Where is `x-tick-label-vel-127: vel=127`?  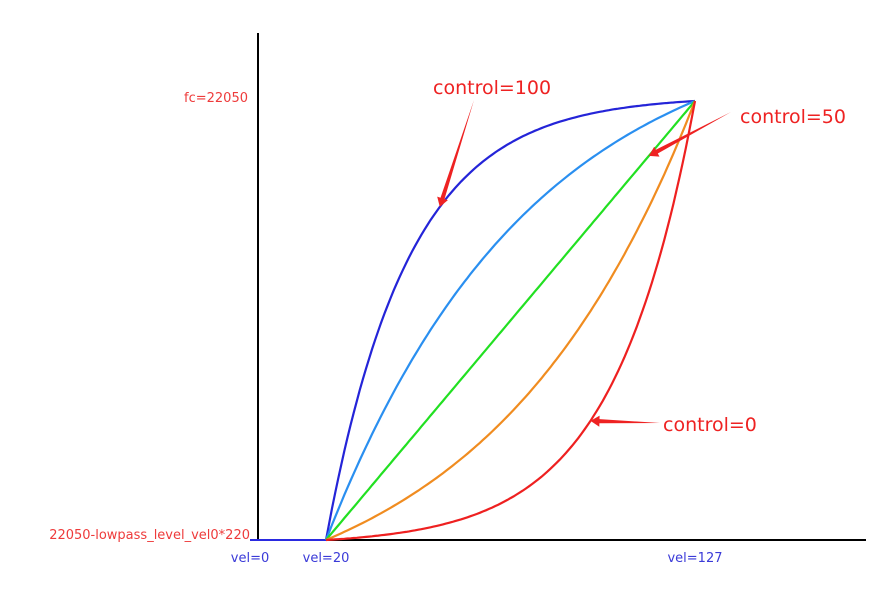 x-tick-label-vel-127: vel=127 is located at coordinates (694, 558).